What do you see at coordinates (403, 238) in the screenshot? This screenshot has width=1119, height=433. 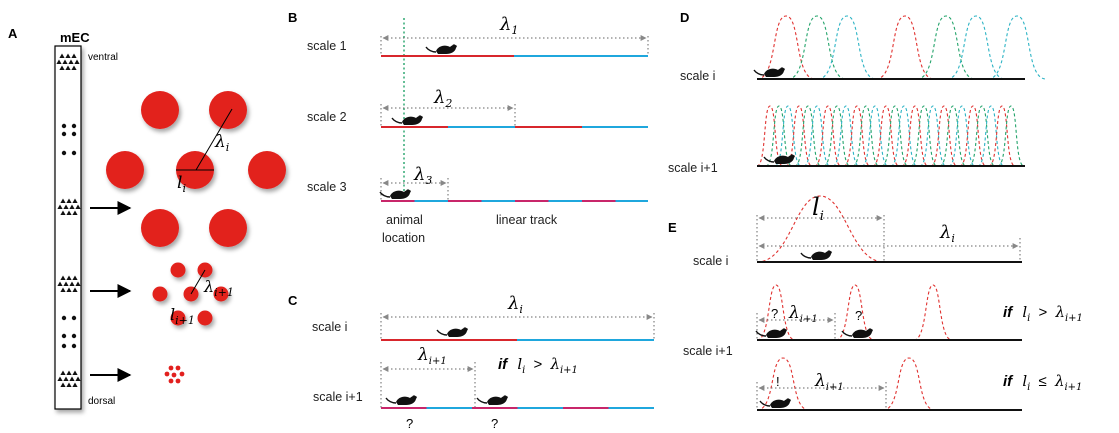 I see `animal-location-label-2: location` at bounding box center [403, 238].